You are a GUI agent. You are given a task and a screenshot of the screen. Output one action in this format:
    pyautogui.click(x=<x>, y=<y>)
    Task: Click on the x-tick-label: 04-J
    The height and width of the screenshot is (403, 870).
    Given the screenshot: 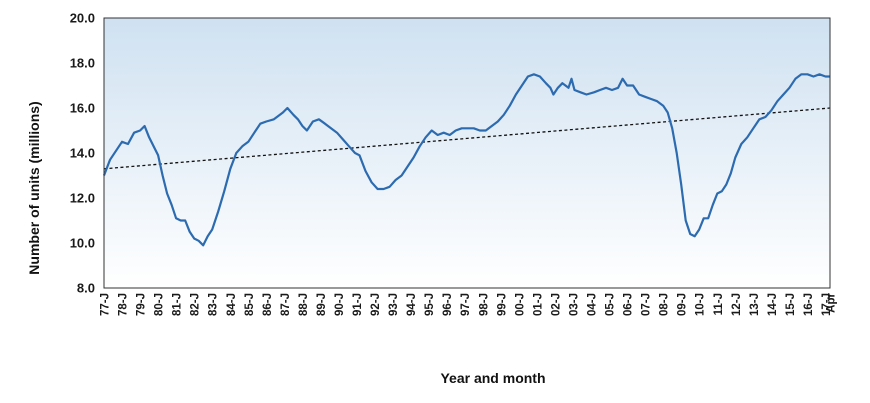 What is the action you would take?
    pyautogui.click(x=593, y=304)
    